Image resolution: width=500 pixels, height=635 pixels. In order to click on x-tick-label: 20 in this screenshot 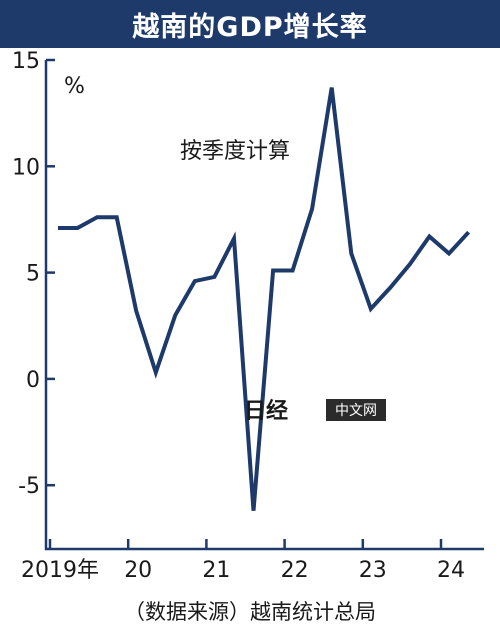, I will do `click(138, 570)`.